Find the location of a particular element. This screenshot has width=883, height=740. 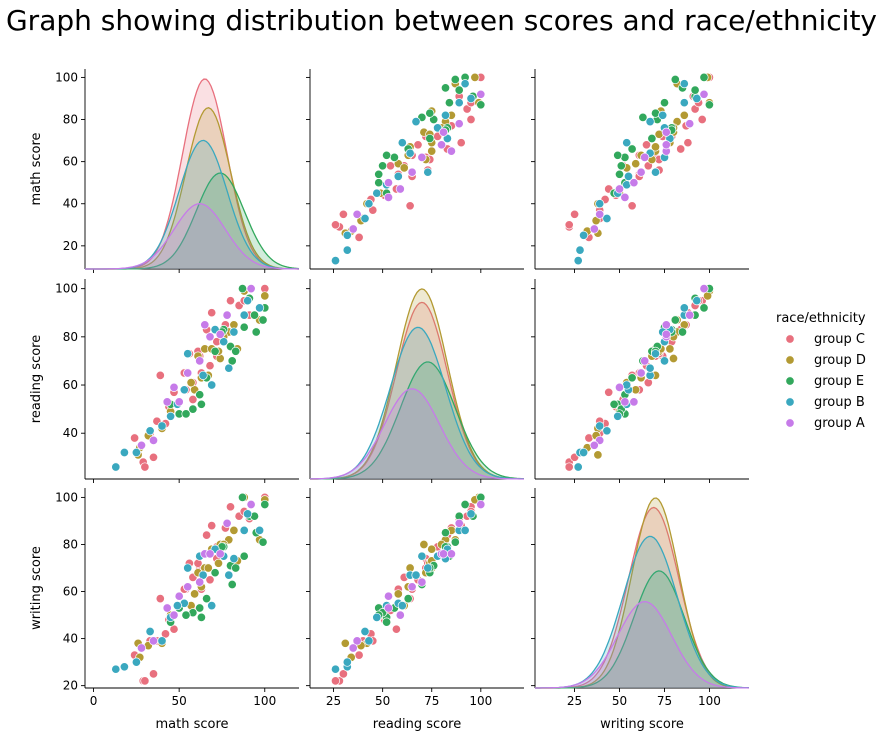

legend-label: group E is located at coordinates (839, 381).